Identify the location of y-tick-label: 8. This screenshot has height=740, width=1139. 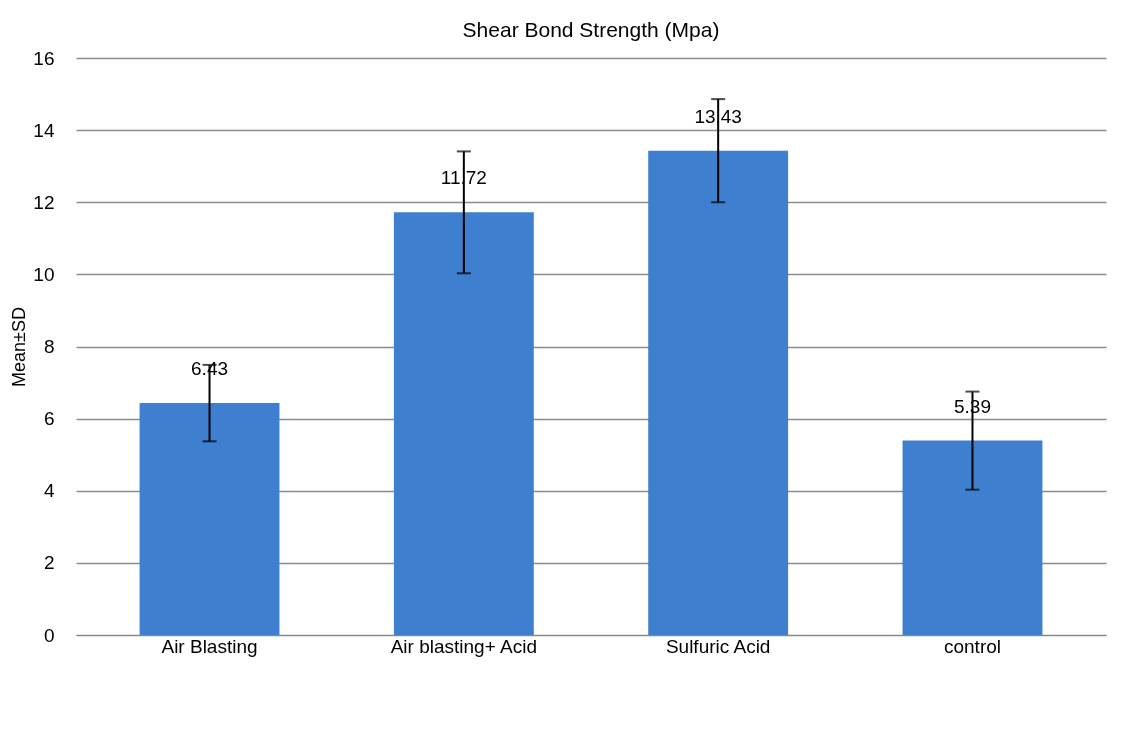
(49, 346).